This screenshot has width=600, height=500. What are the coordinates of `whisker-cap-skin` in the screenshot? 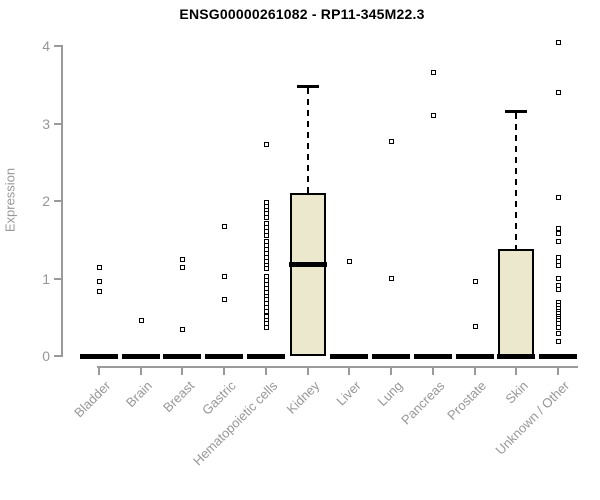 It's located at (516, 112).